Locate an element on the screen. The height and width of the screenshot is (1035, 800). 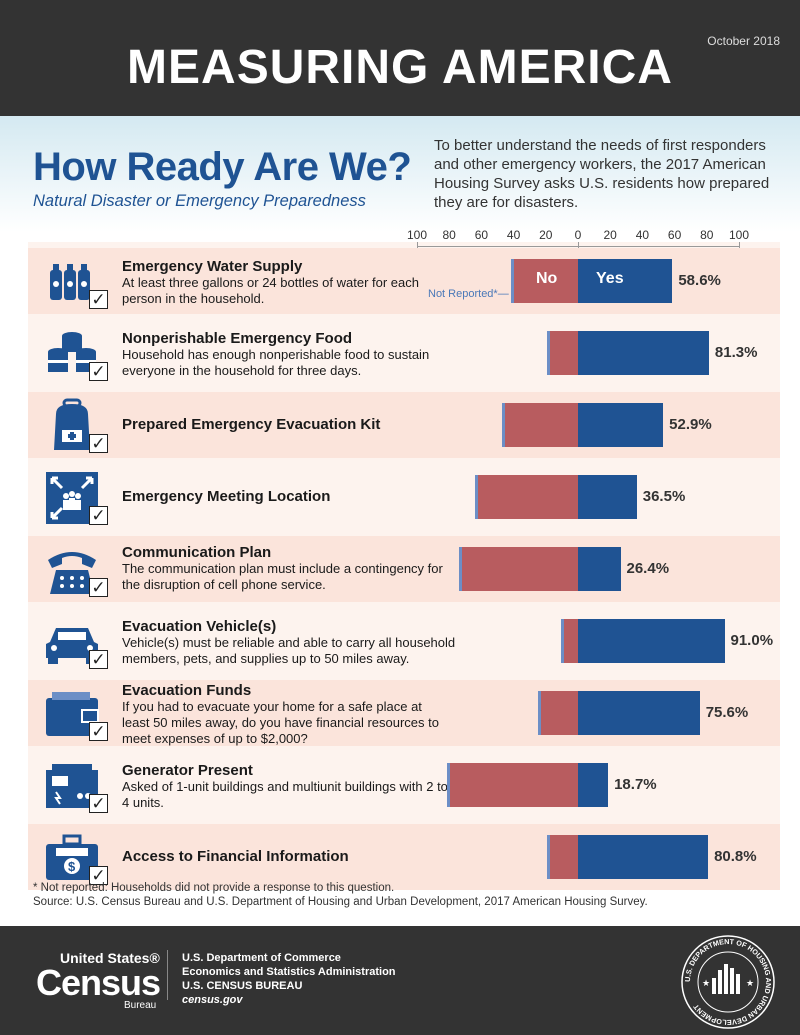
x-tick-label: 0 is located at coordinates (578, 235).